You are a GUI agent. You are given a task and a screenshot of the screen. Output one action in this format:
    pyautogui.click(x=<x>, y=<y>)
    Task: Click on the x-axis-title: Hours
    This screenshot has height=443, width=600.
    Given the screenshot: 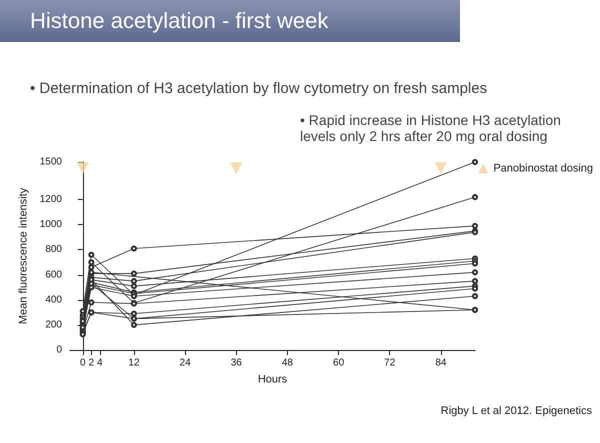 What is the action you would take?
    pyautogui.click(x=273, y=380)
    